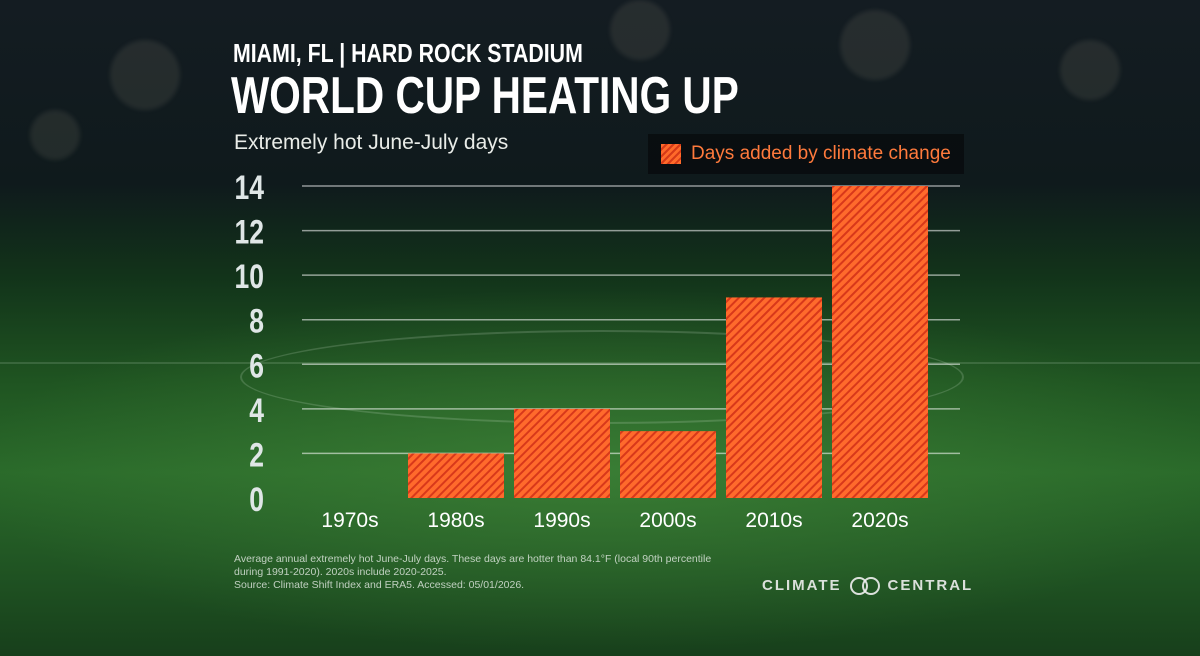 This screenshot has height=656, width=1200. I want to click on y-tick-label: 0, so click(256, 500).